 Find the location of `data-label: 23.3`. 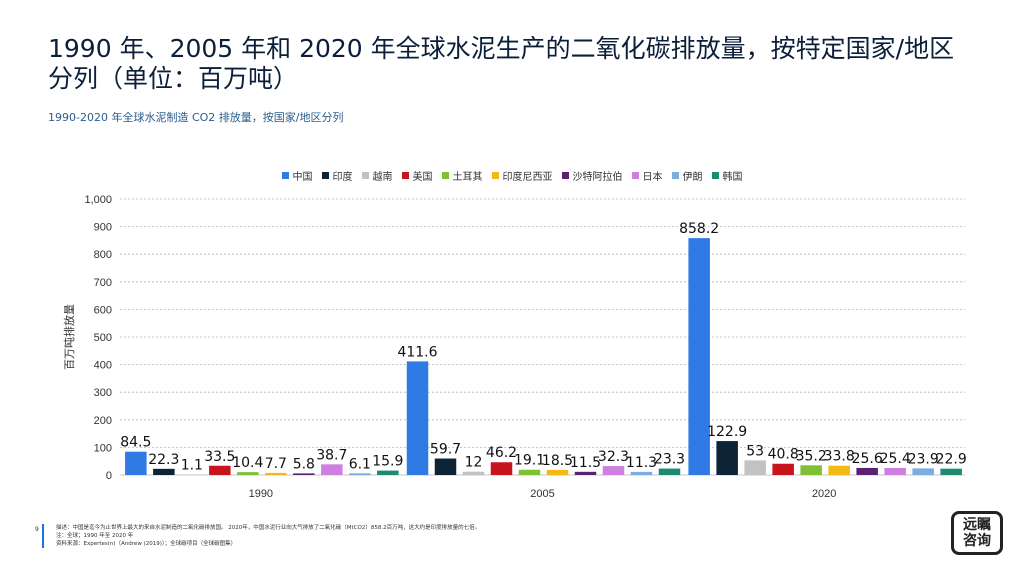

data-label: 23.3 is located at coordinates (669, 460).